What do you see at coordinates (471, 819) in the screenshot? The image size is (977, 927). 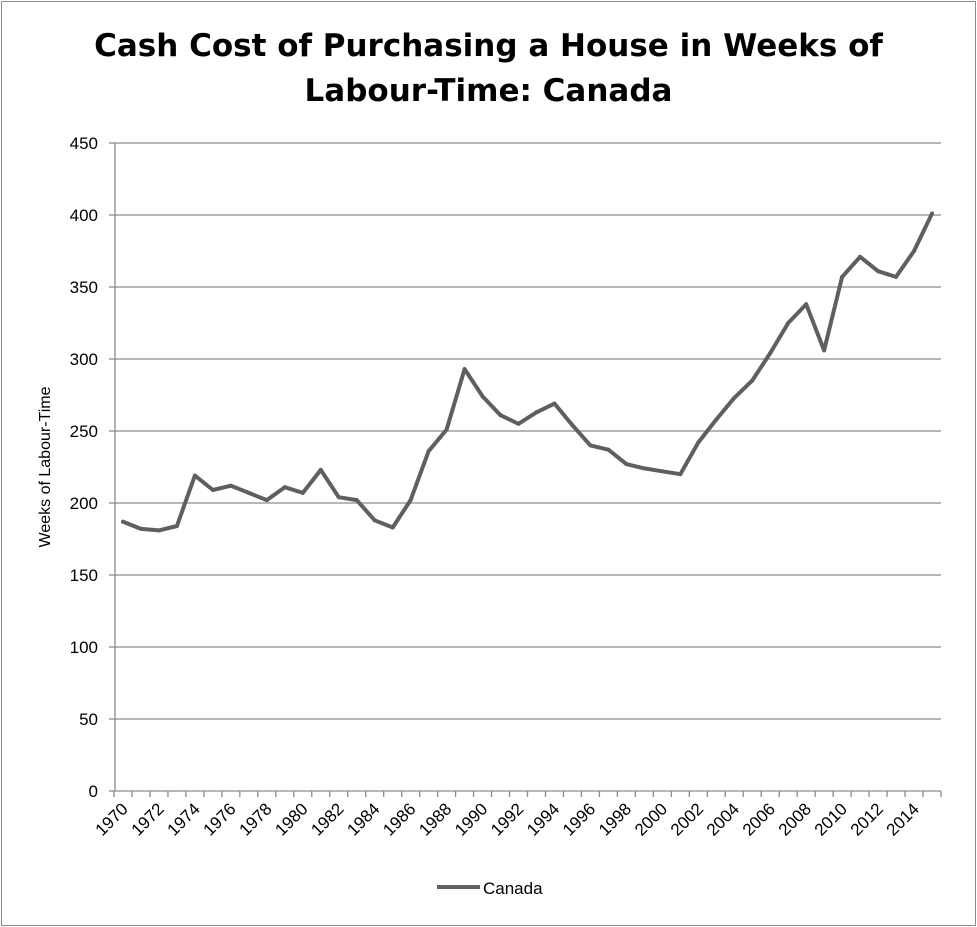 I see `x-tick-label: 1990` at bounding box center [471, 819].